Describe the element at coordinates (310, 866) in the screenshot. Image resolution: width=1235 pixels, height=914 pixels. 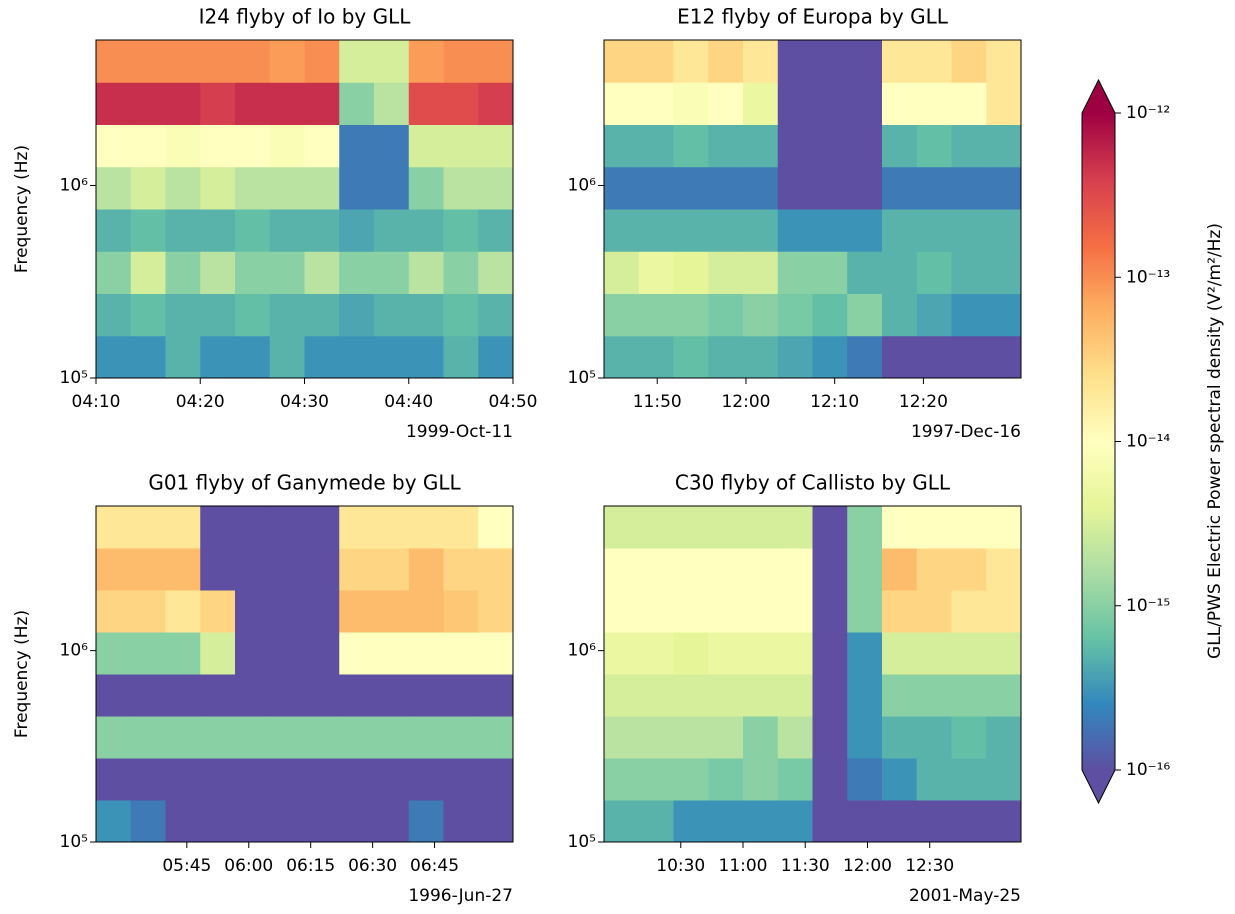
I see `x-tick-label: 06:15` at that location.